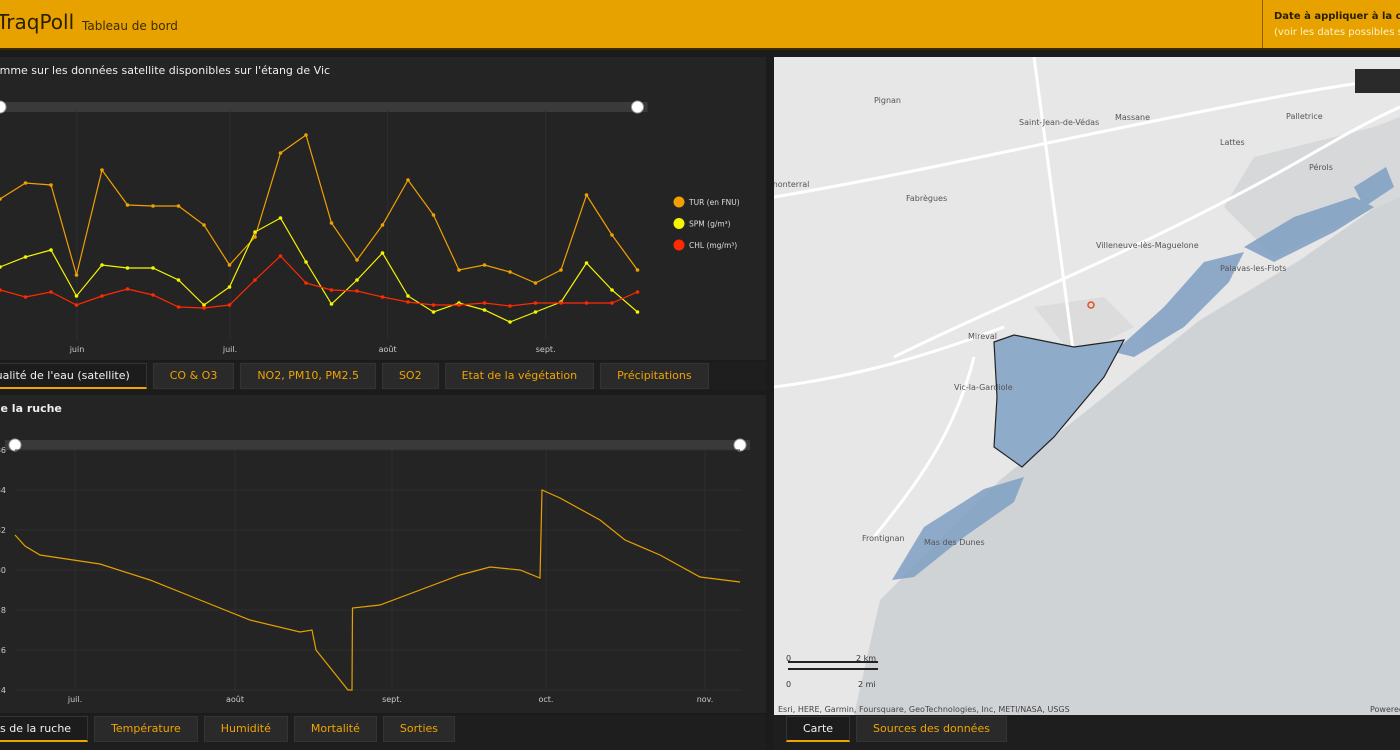 The image size is (1400, 750). What do you see at coordinates (73, 376) in the screenshot?
I see `tab: Qualité de l'eau (satellite)` at bounding box center [73, 376].